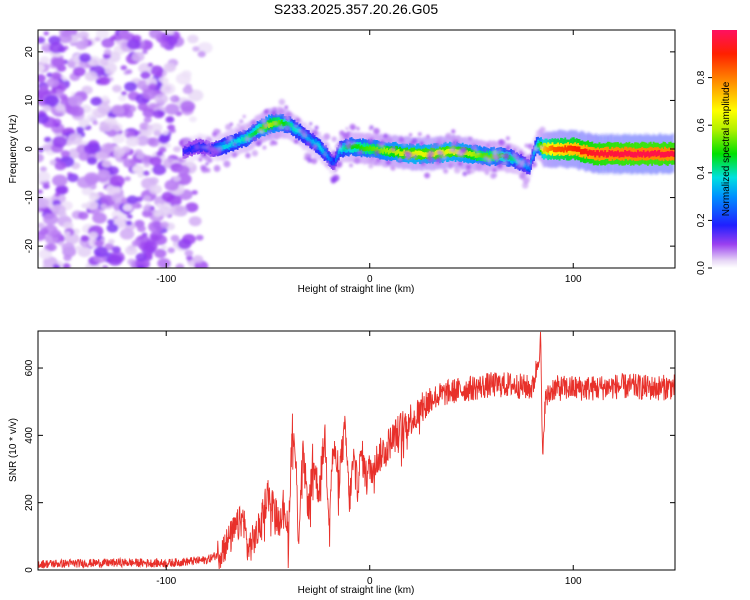 This screenshot has width=750, height=600. Describe the element at coordinates (726, 148) in the screenshot. I see `colorbar-label: Normalized spectral amplitude` at that location.